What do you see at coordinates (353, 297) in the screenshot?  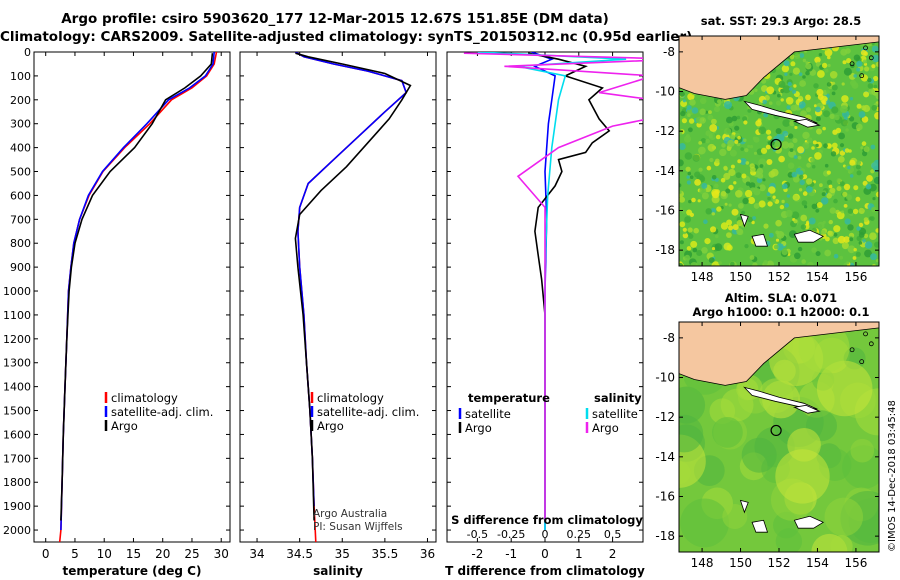 I see `series-group` at bounding box center [353, 297].